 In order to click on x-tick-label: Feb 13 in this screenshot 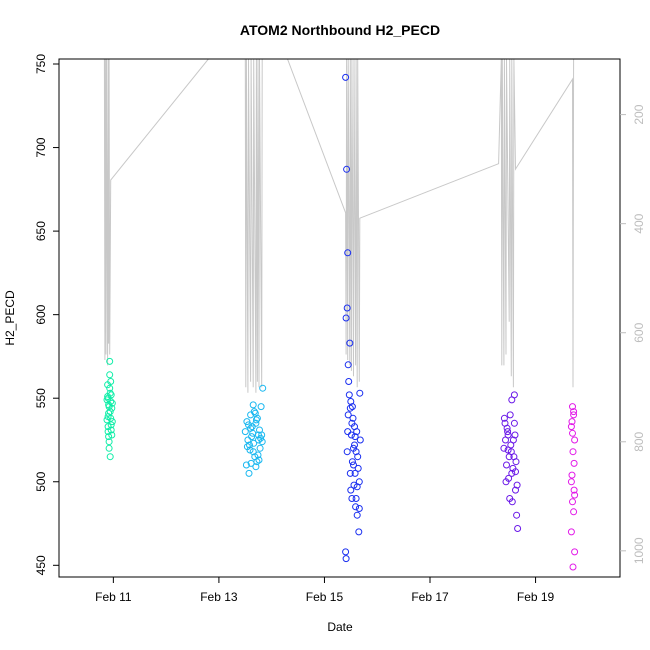, I will do `click(219, 597)`.